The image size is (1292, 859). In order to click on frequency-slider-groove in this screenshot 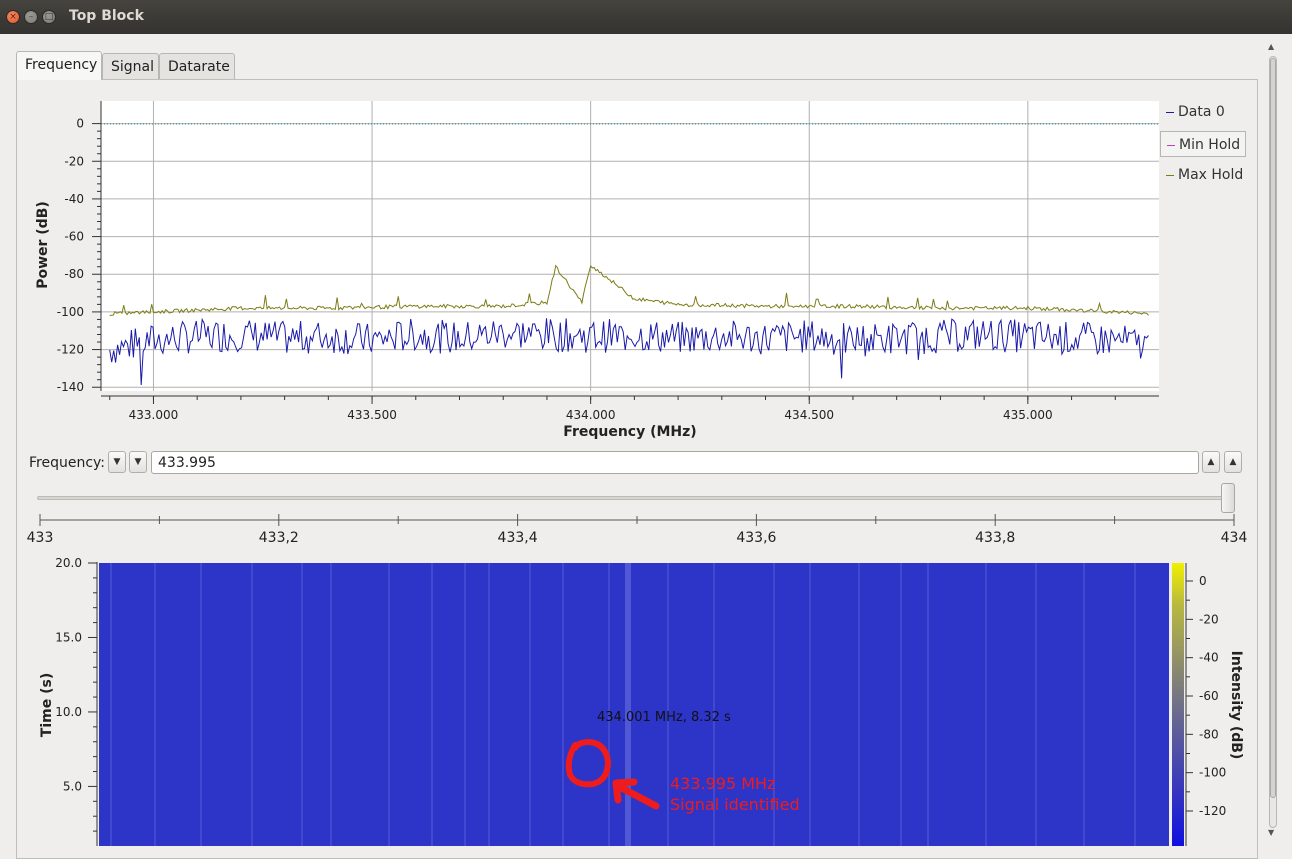, I will do `click(632, 498)`.